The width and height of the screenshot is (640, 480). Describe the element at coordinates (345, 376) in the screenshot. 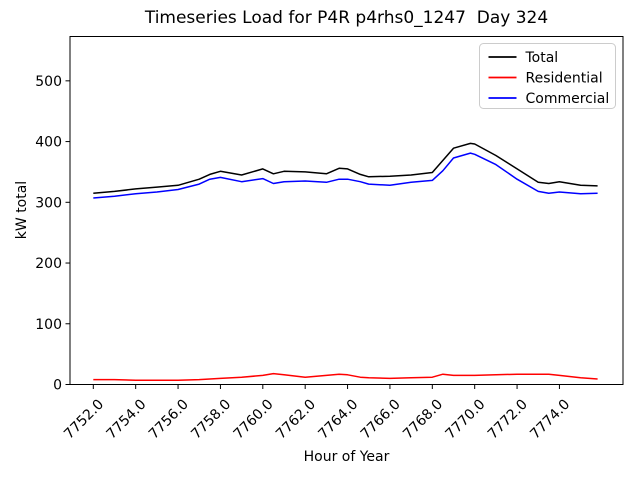

I see `series-line-residential` at that location.